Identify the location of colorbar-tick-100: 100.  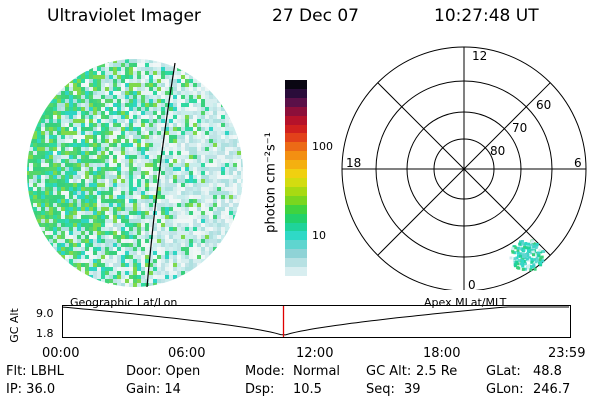
(322, 146).